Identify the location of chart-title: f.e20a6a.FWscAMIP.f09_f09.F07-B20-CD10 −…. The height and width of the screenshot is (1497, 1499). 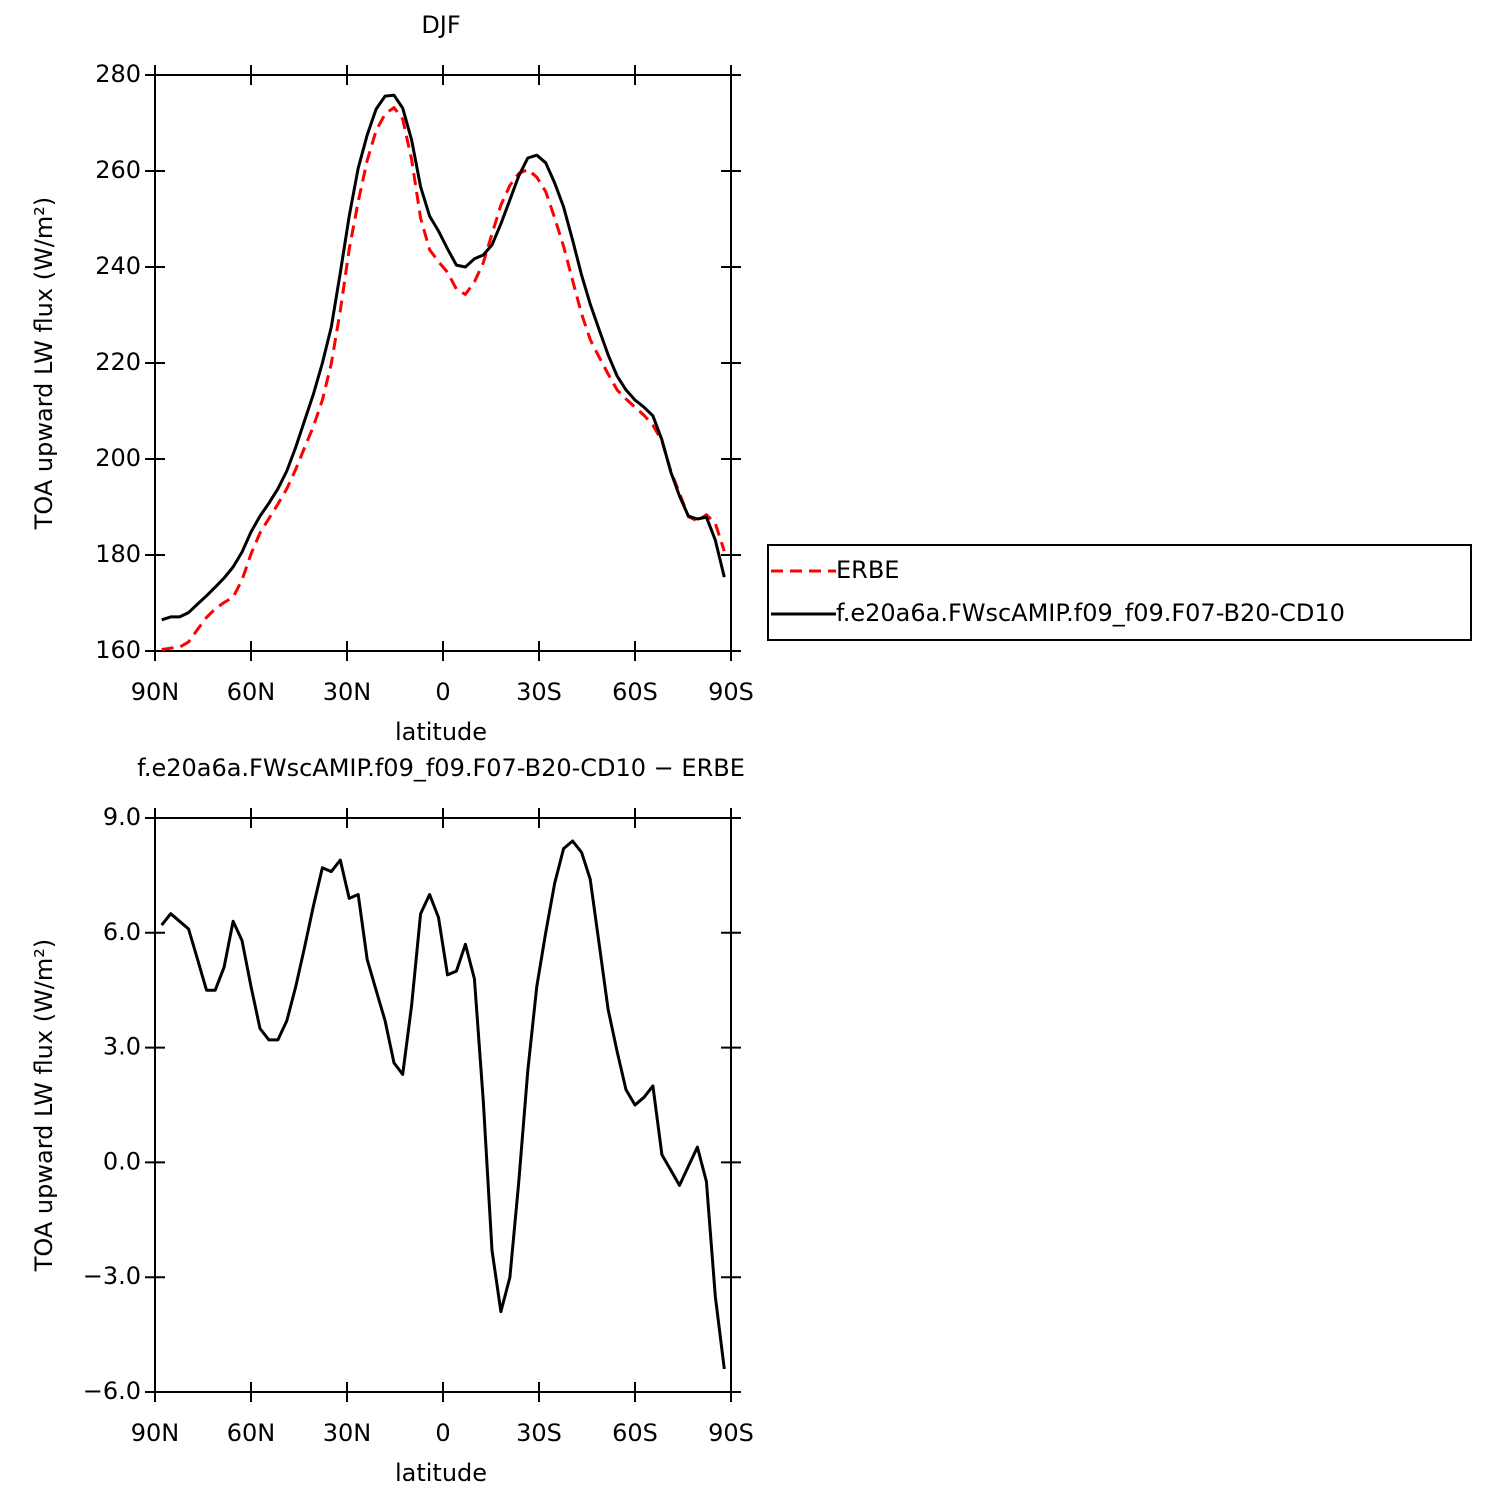
(441, 768).